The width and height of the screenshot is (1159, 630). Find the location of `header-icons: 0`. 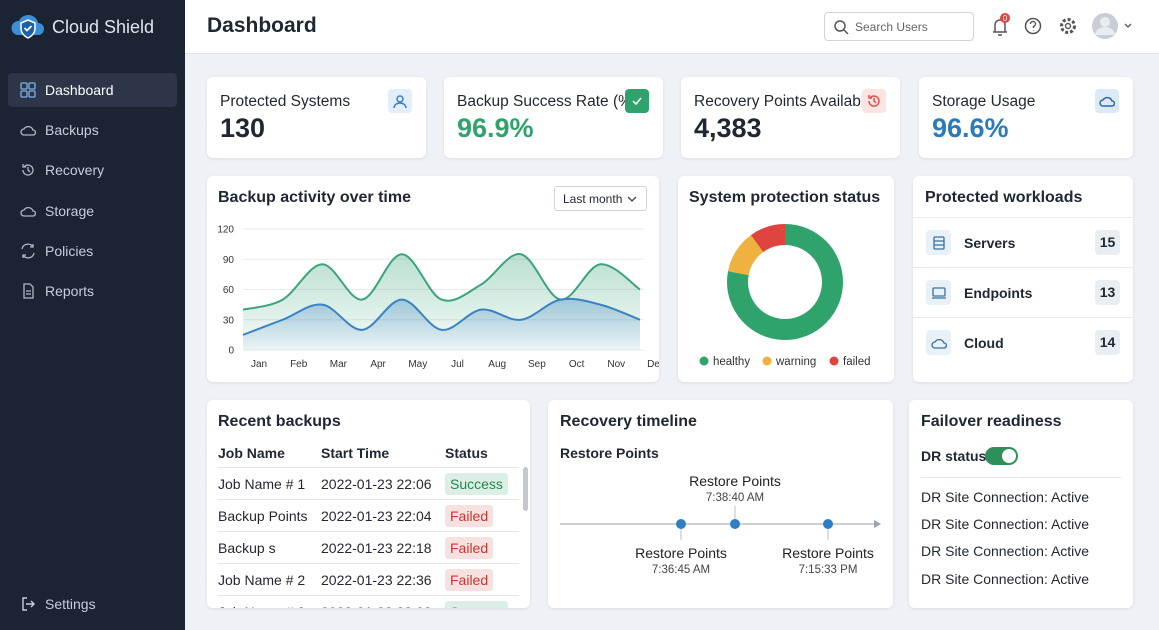

header-icons: 0 is located at coordinates (1062, 26).